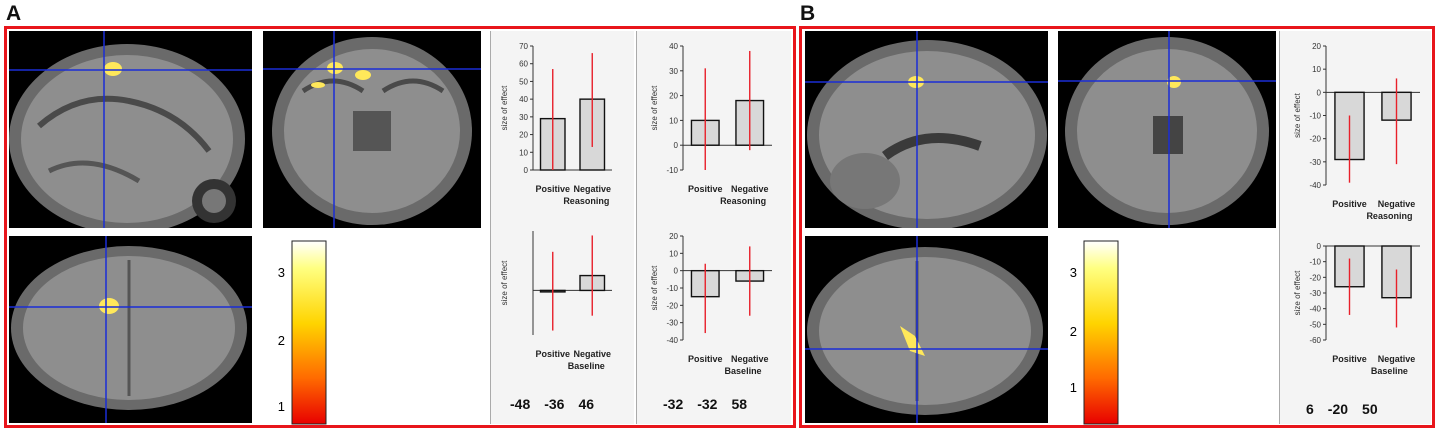  Describe the element at coordinates (14, 13) in the screenshot. I see `panel-a-label: A` at that location.